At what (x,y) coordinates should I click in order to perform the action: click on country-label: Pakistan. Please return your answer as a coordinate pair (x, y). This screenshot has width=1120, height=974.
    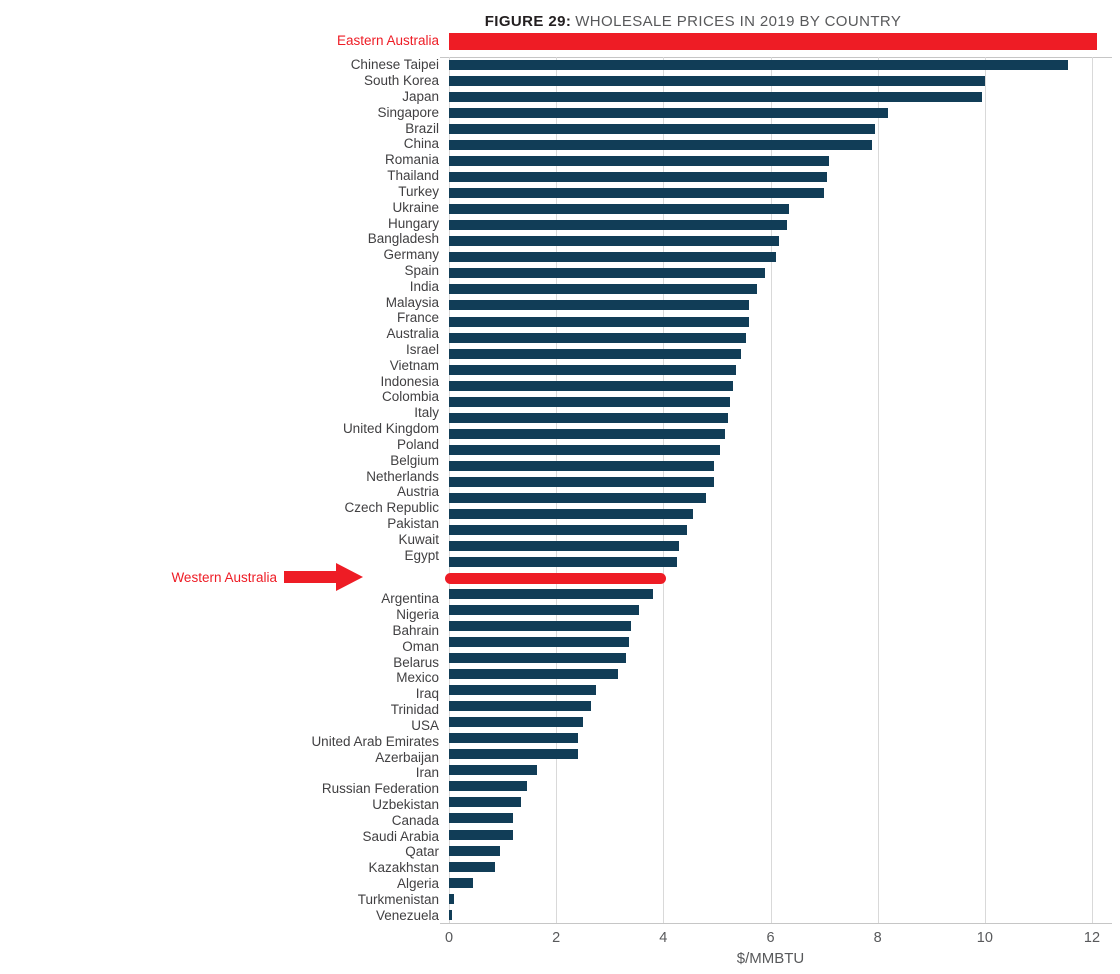
    Looking at the image, I should click on (413, 523).